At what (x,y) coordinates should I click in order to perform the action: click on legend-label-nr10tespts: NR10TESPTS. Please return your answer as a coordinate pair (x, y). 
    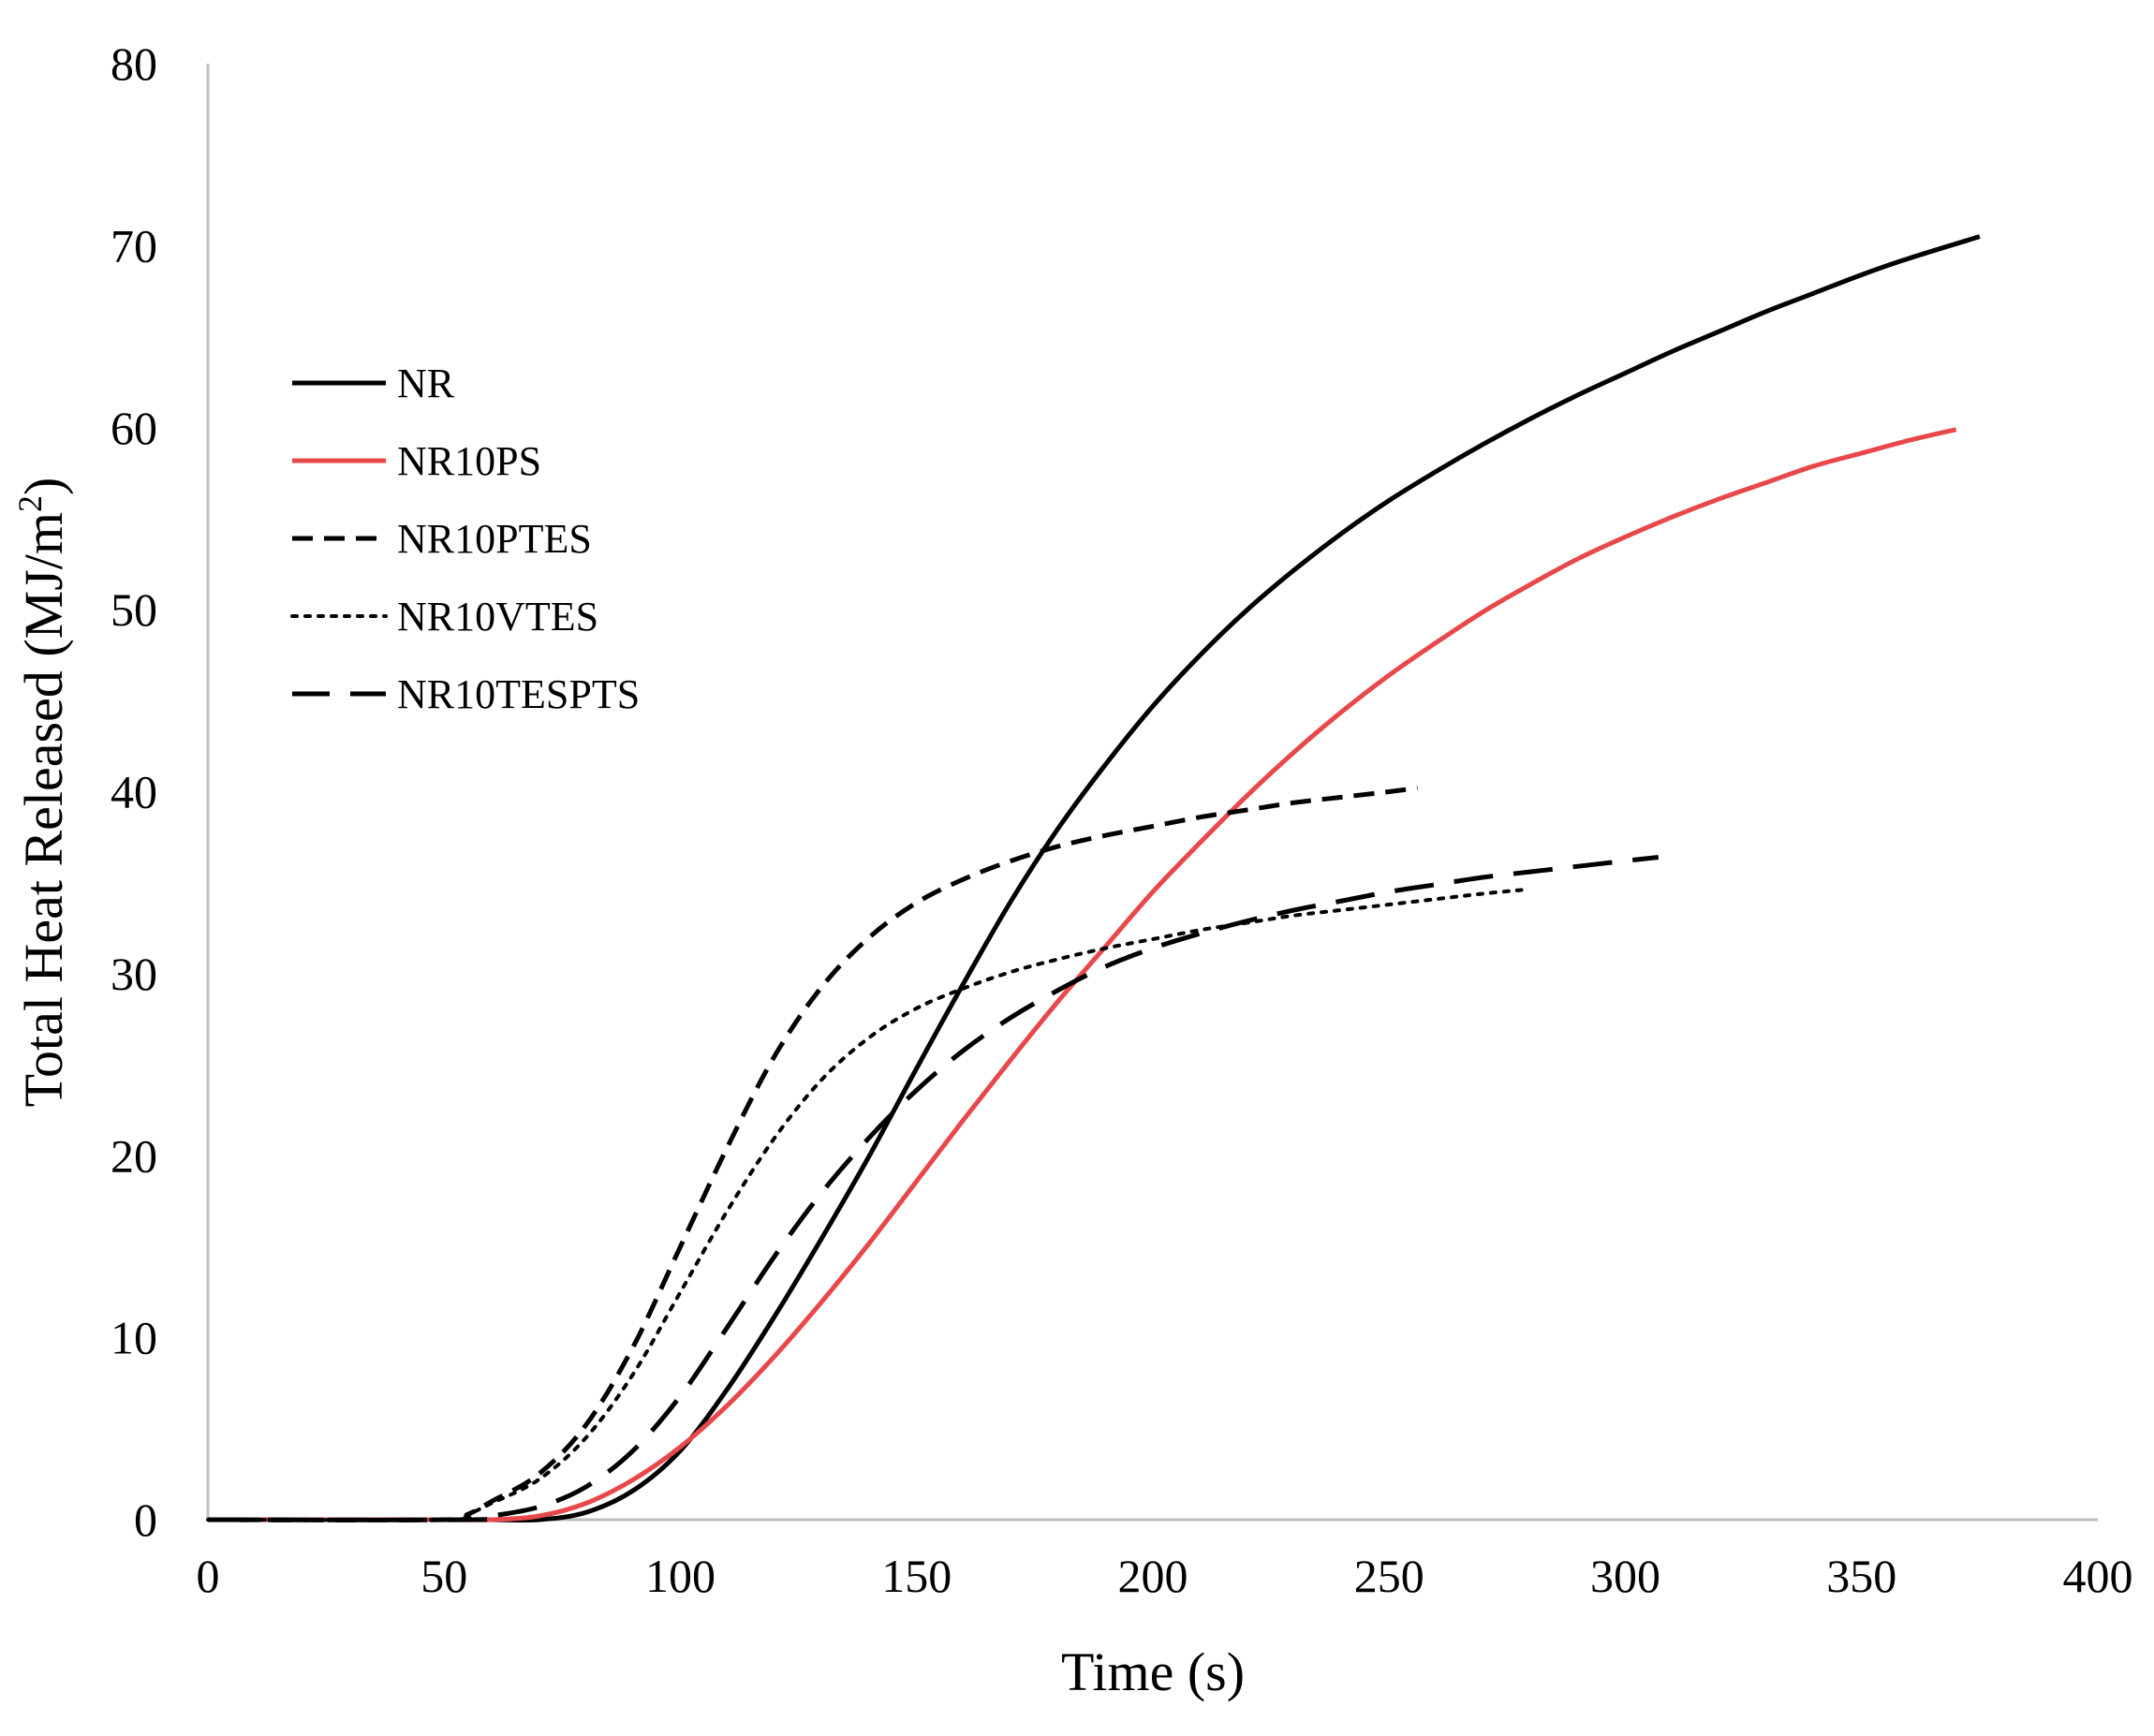
    Looking at the image, I should click on (518, 694).